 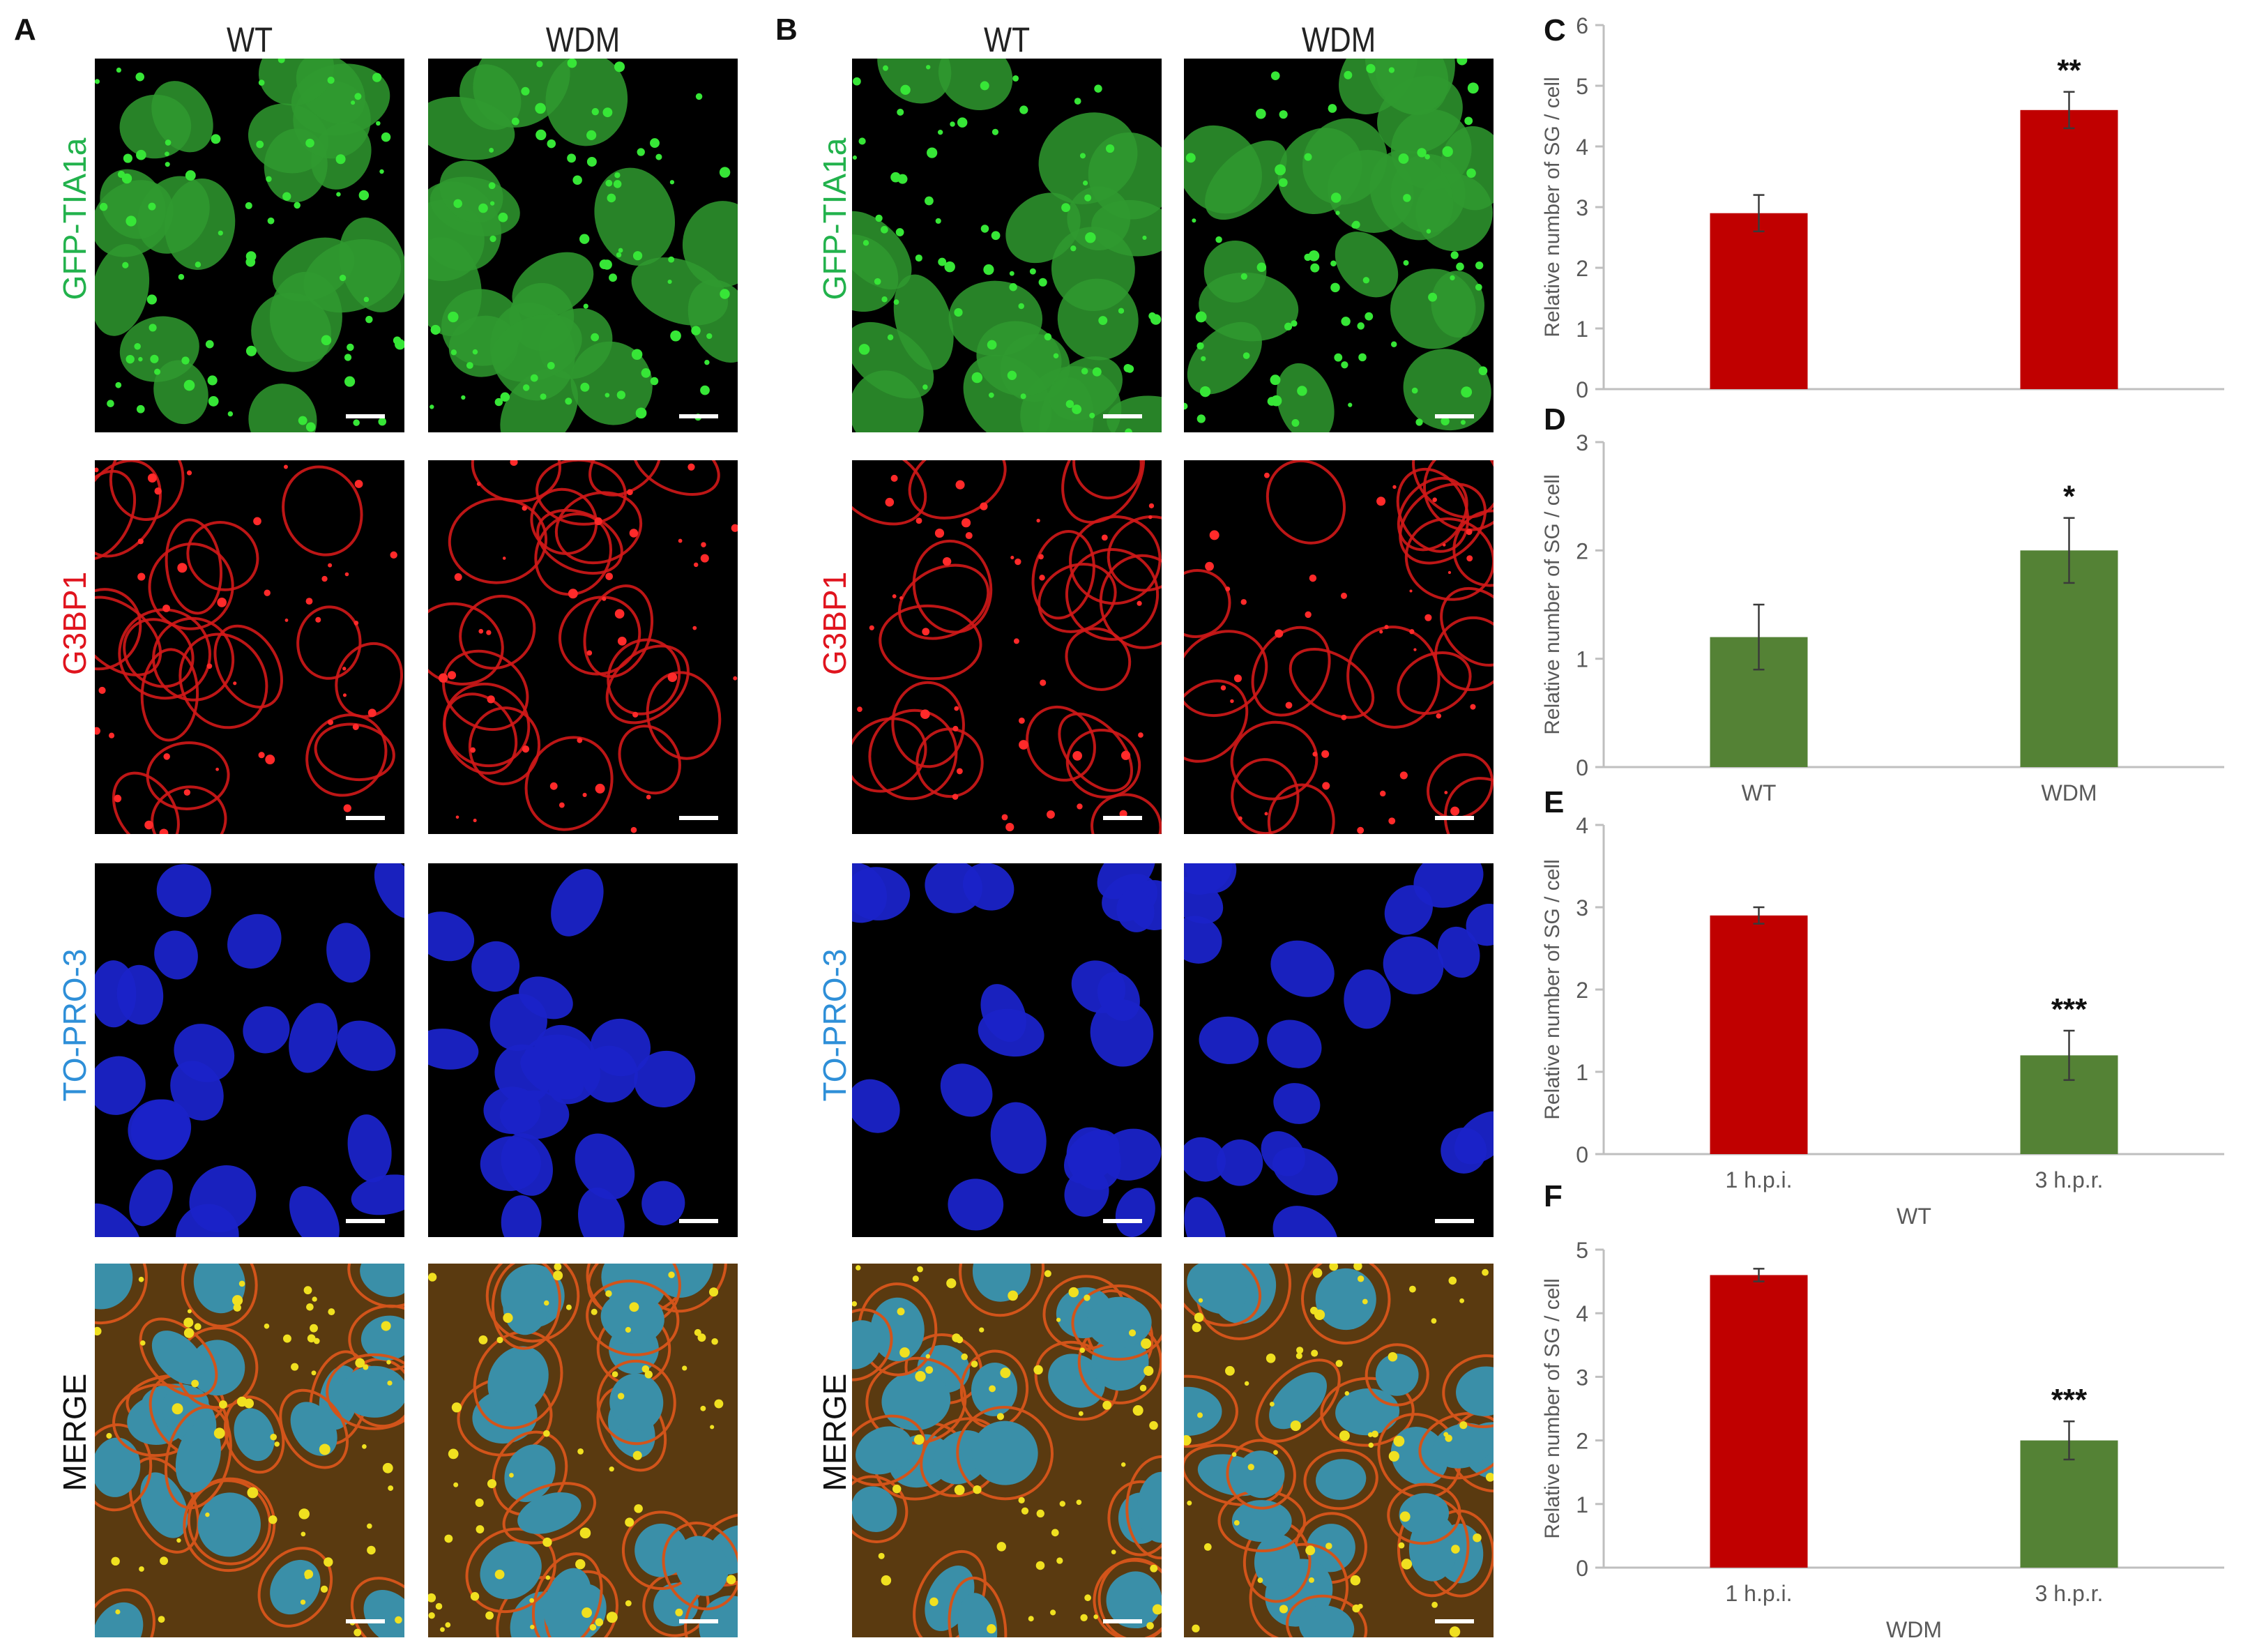 What do you see at coordinates (1338, 39) in the screenshot?
I see `col-label-b-wdm: WDM` at bounding box center [1338, 39].